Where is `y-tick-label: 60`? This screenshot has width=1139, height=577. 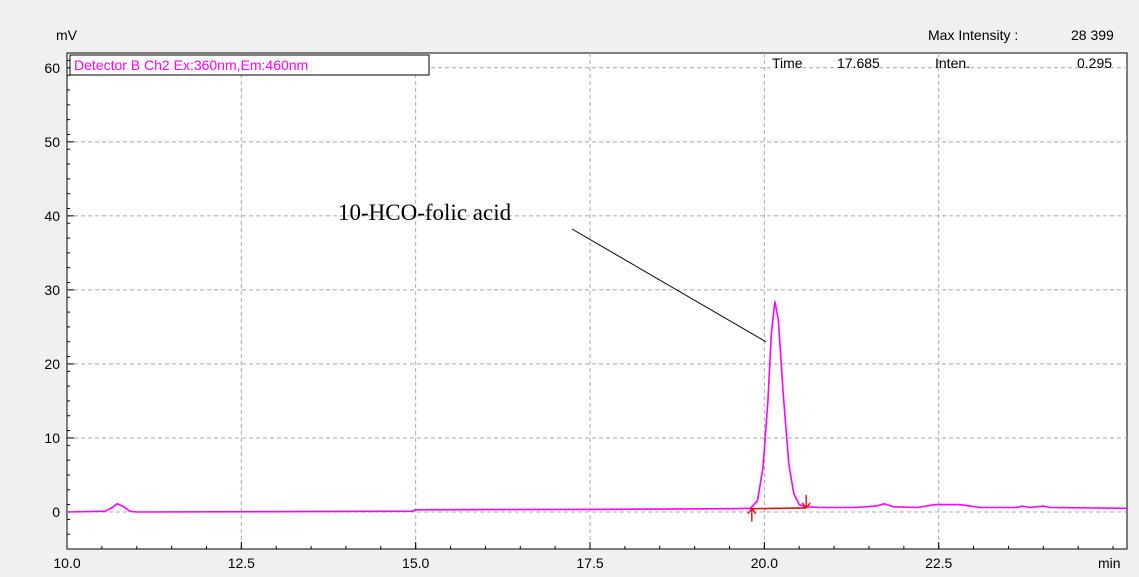
y-tick-label: 60 is located at coordinates (52, 68).